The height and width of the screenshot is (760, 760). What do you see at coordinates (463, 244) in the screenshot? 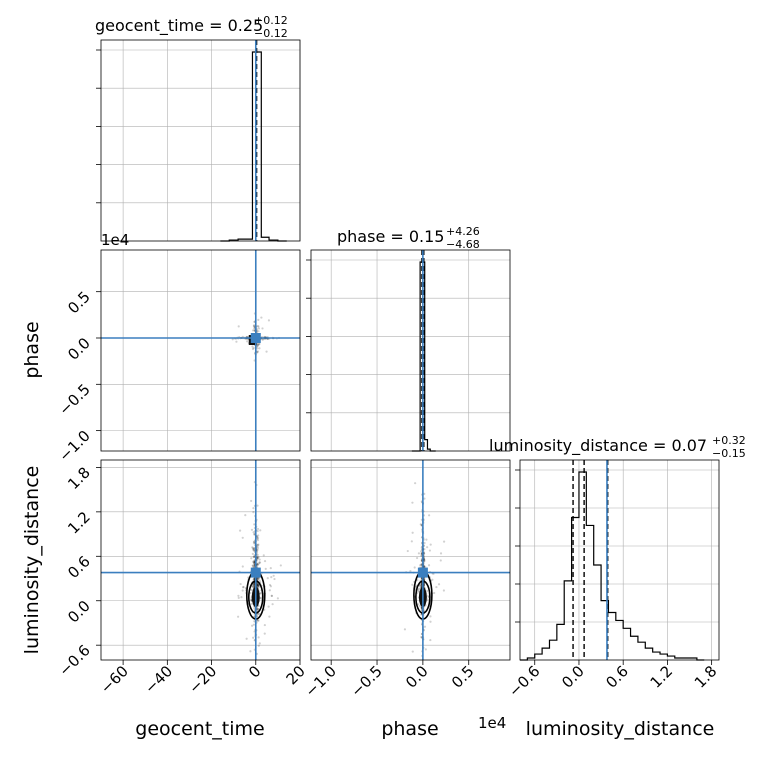
I see `title-phase-minus: −4.68` at bounding box center [463, 244].